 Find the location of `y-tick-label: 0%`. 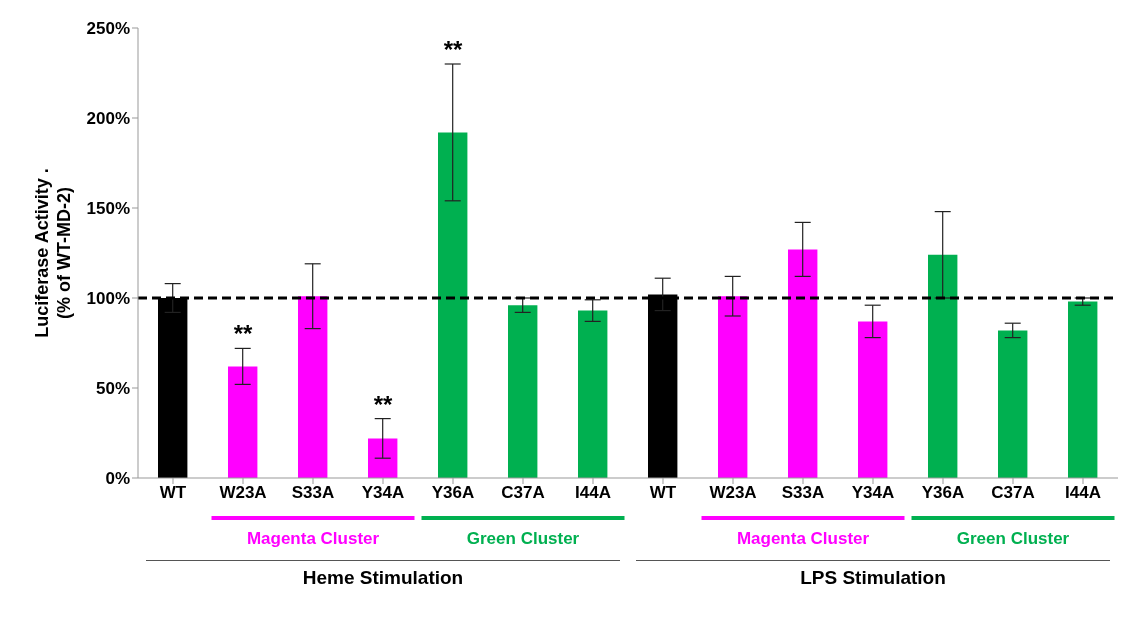

y-tick-label: 0% is located at coordinates (117, 479).